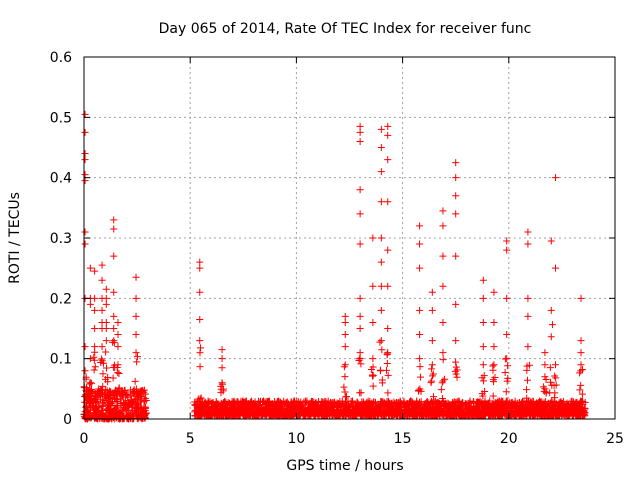 This screenshot has width=640, height=480. What do you see at coordinates (190, 439) in the screenshot?
I see `x-tick-label: 5` at bounding box center [190, 439].